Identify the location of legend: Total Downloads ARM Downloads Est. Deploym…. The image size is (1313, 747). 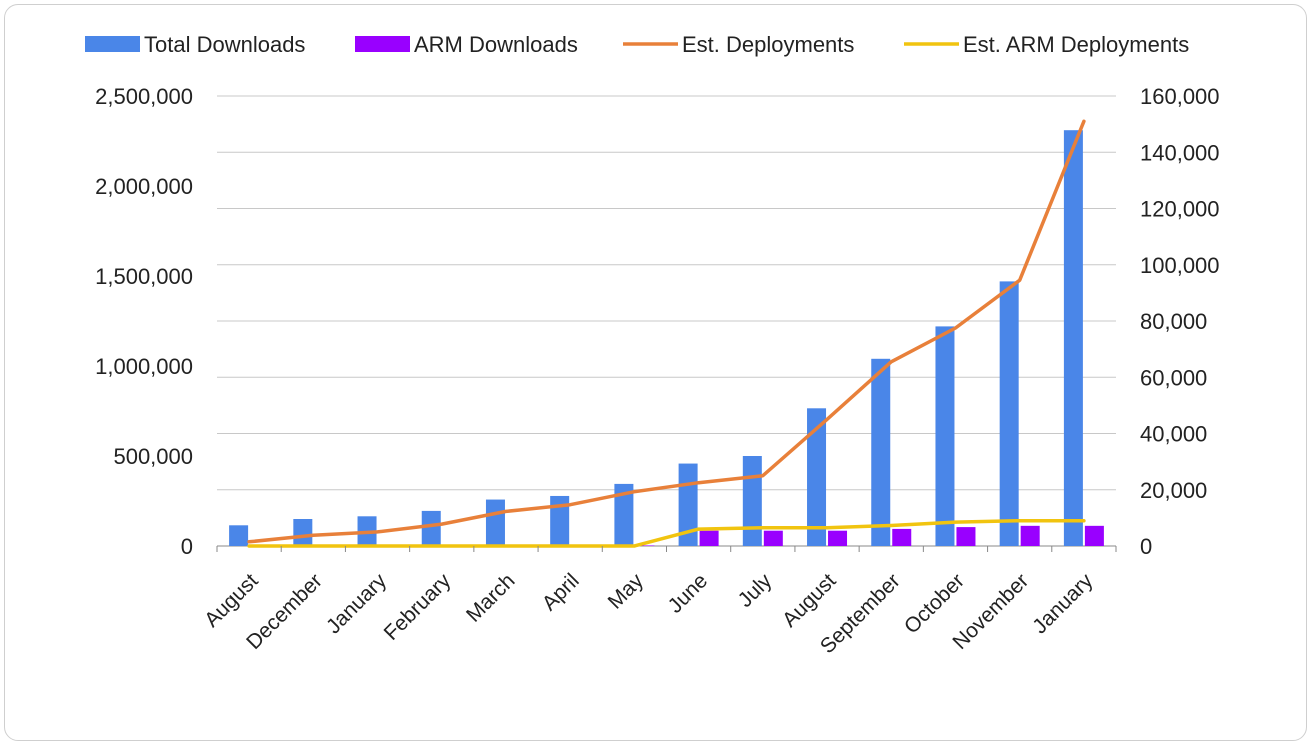
(637, 44).